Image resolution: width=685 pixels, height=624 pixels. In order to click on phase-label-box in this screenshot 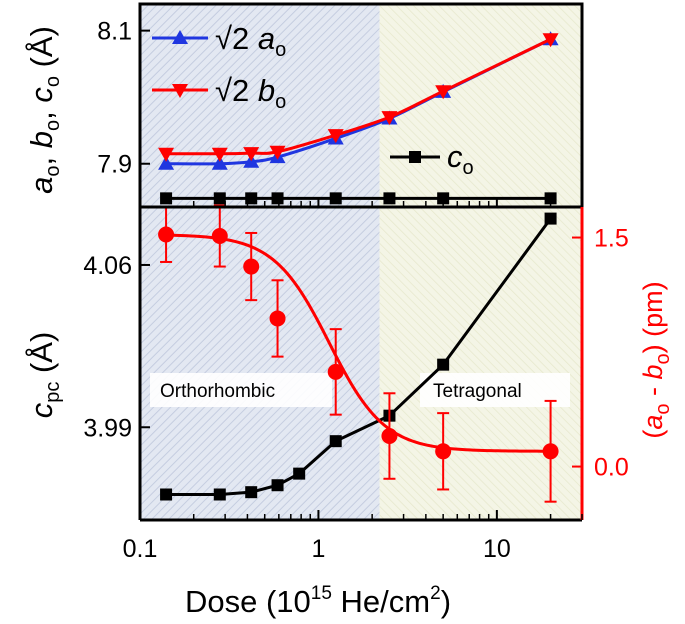, I will do `click(241, 390)`.